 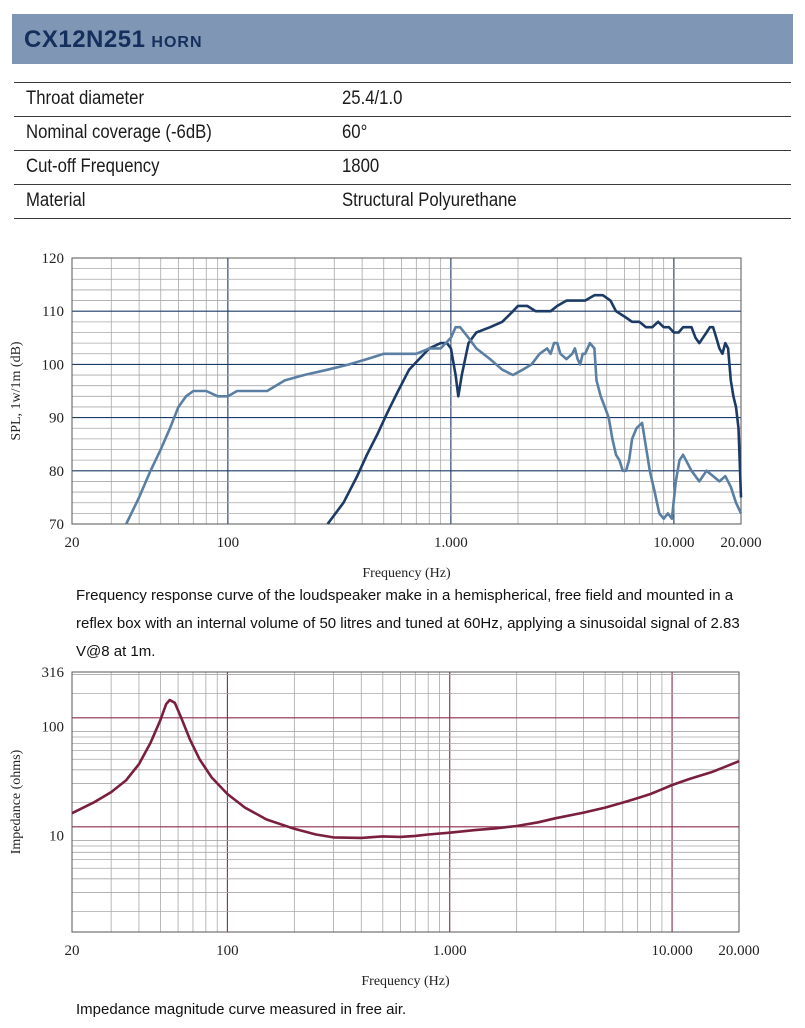 What do you see at coordinates (53, 673) in the screenshot?
I see `y-tick-label: 316` at bounding box center [53, 673].